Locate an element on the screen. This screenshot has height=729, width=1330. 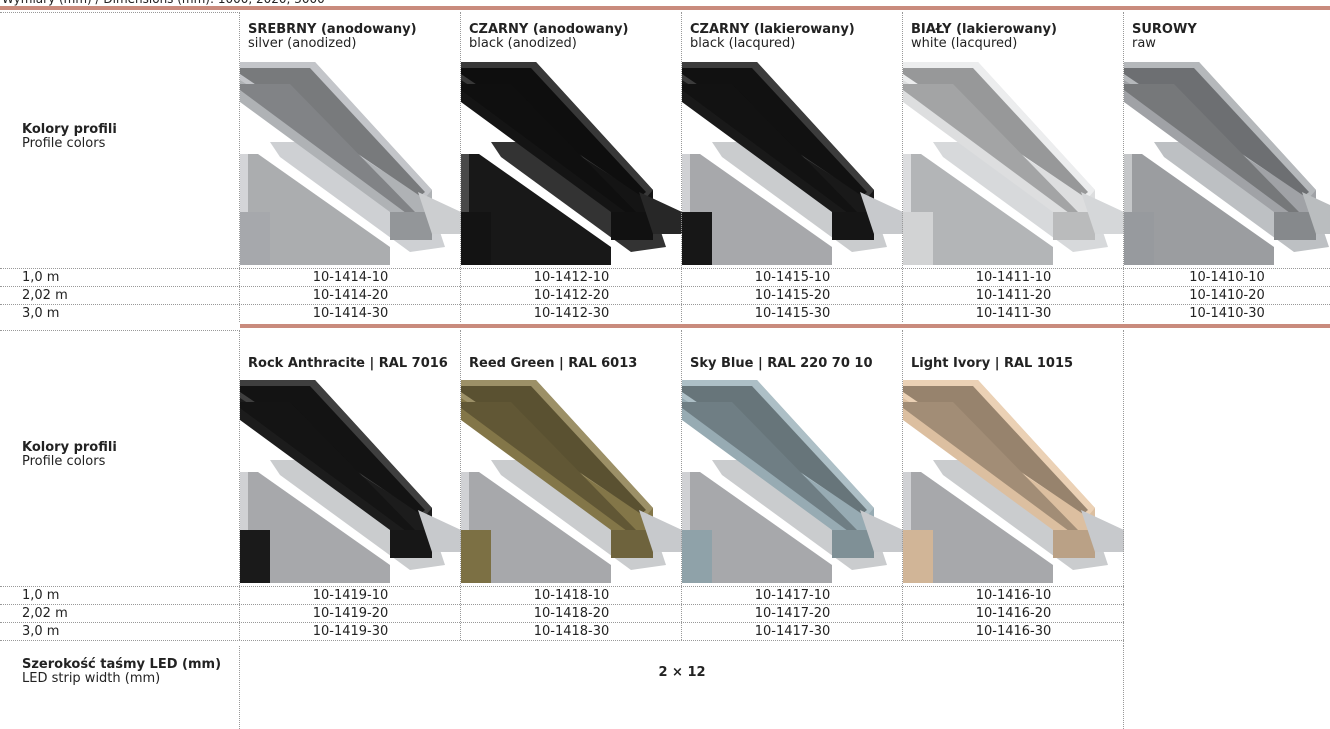
product-code: 10-1416-10 is located at coordinates (1013, 595).